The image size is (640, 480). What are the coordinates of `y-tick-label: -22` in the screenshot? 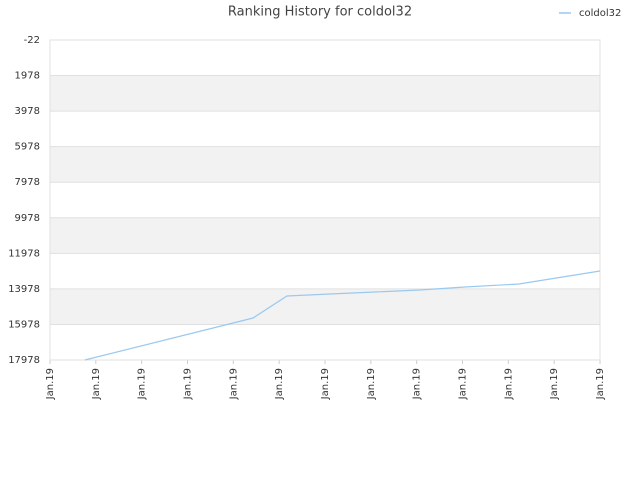 It's located at (32, 40).